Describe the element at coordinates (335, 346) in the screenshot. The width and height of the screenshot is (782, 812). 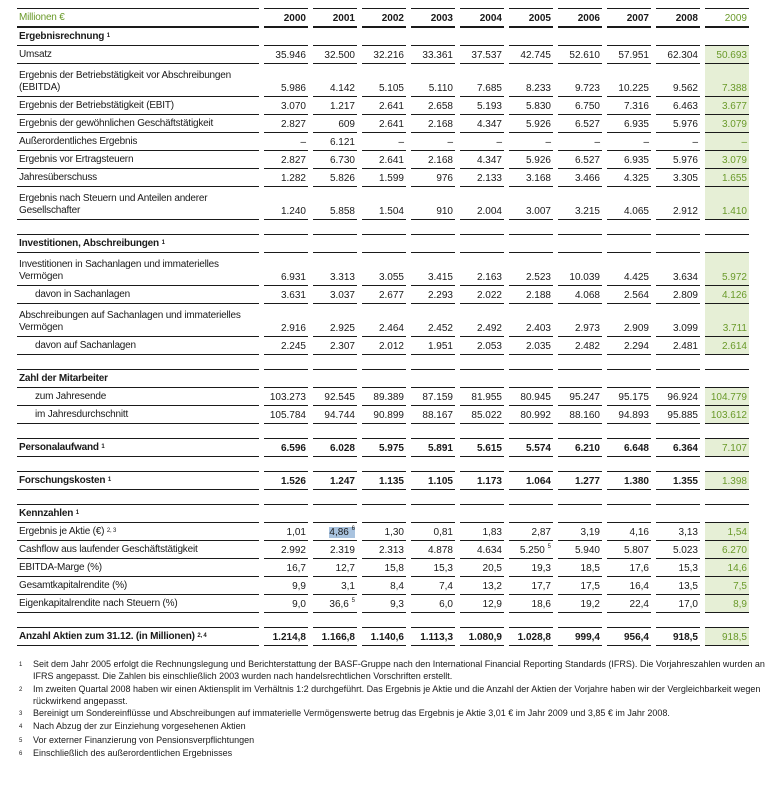
I see `value-cell-2001: 2.307` at that location.